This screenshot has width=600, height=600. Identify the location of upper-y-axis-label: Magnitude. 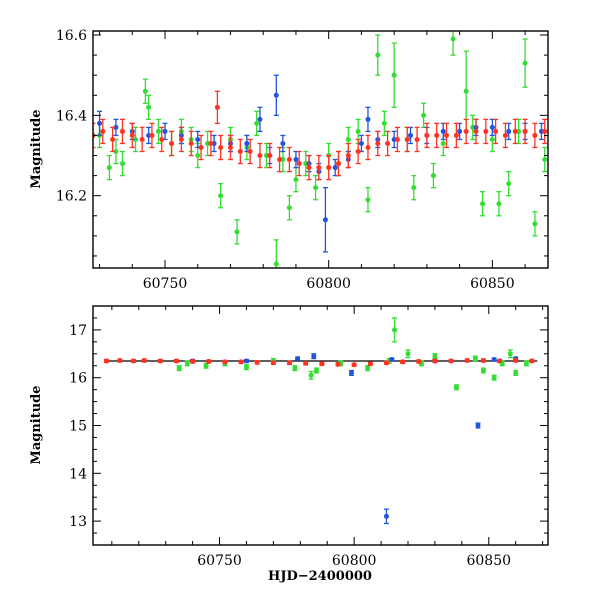
(36, 148).